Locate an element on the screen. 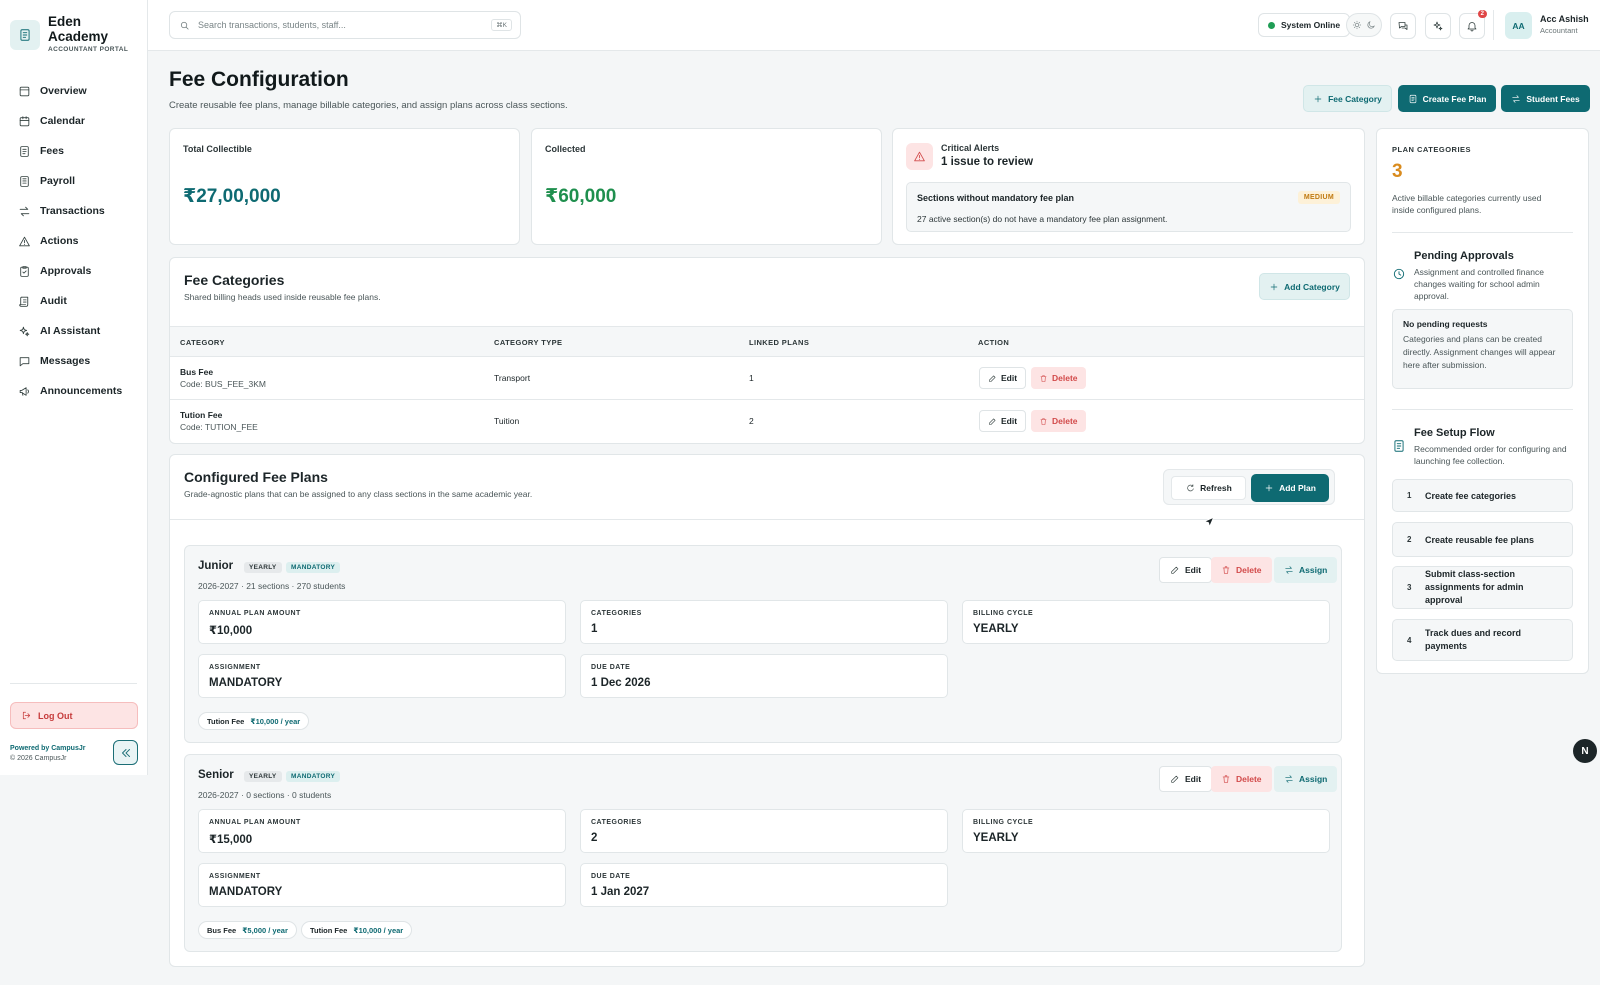  document-icon is located at coordinates (1412, 98).